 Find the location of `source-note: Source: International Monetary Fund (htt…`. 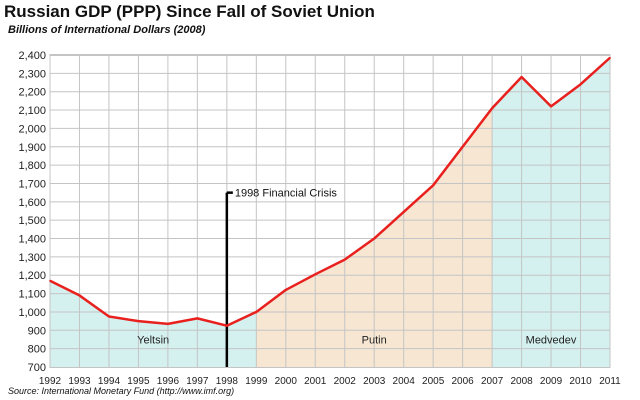

source-note: Source: International Monetary Fund (htt… is located at coordinates (121, 391).